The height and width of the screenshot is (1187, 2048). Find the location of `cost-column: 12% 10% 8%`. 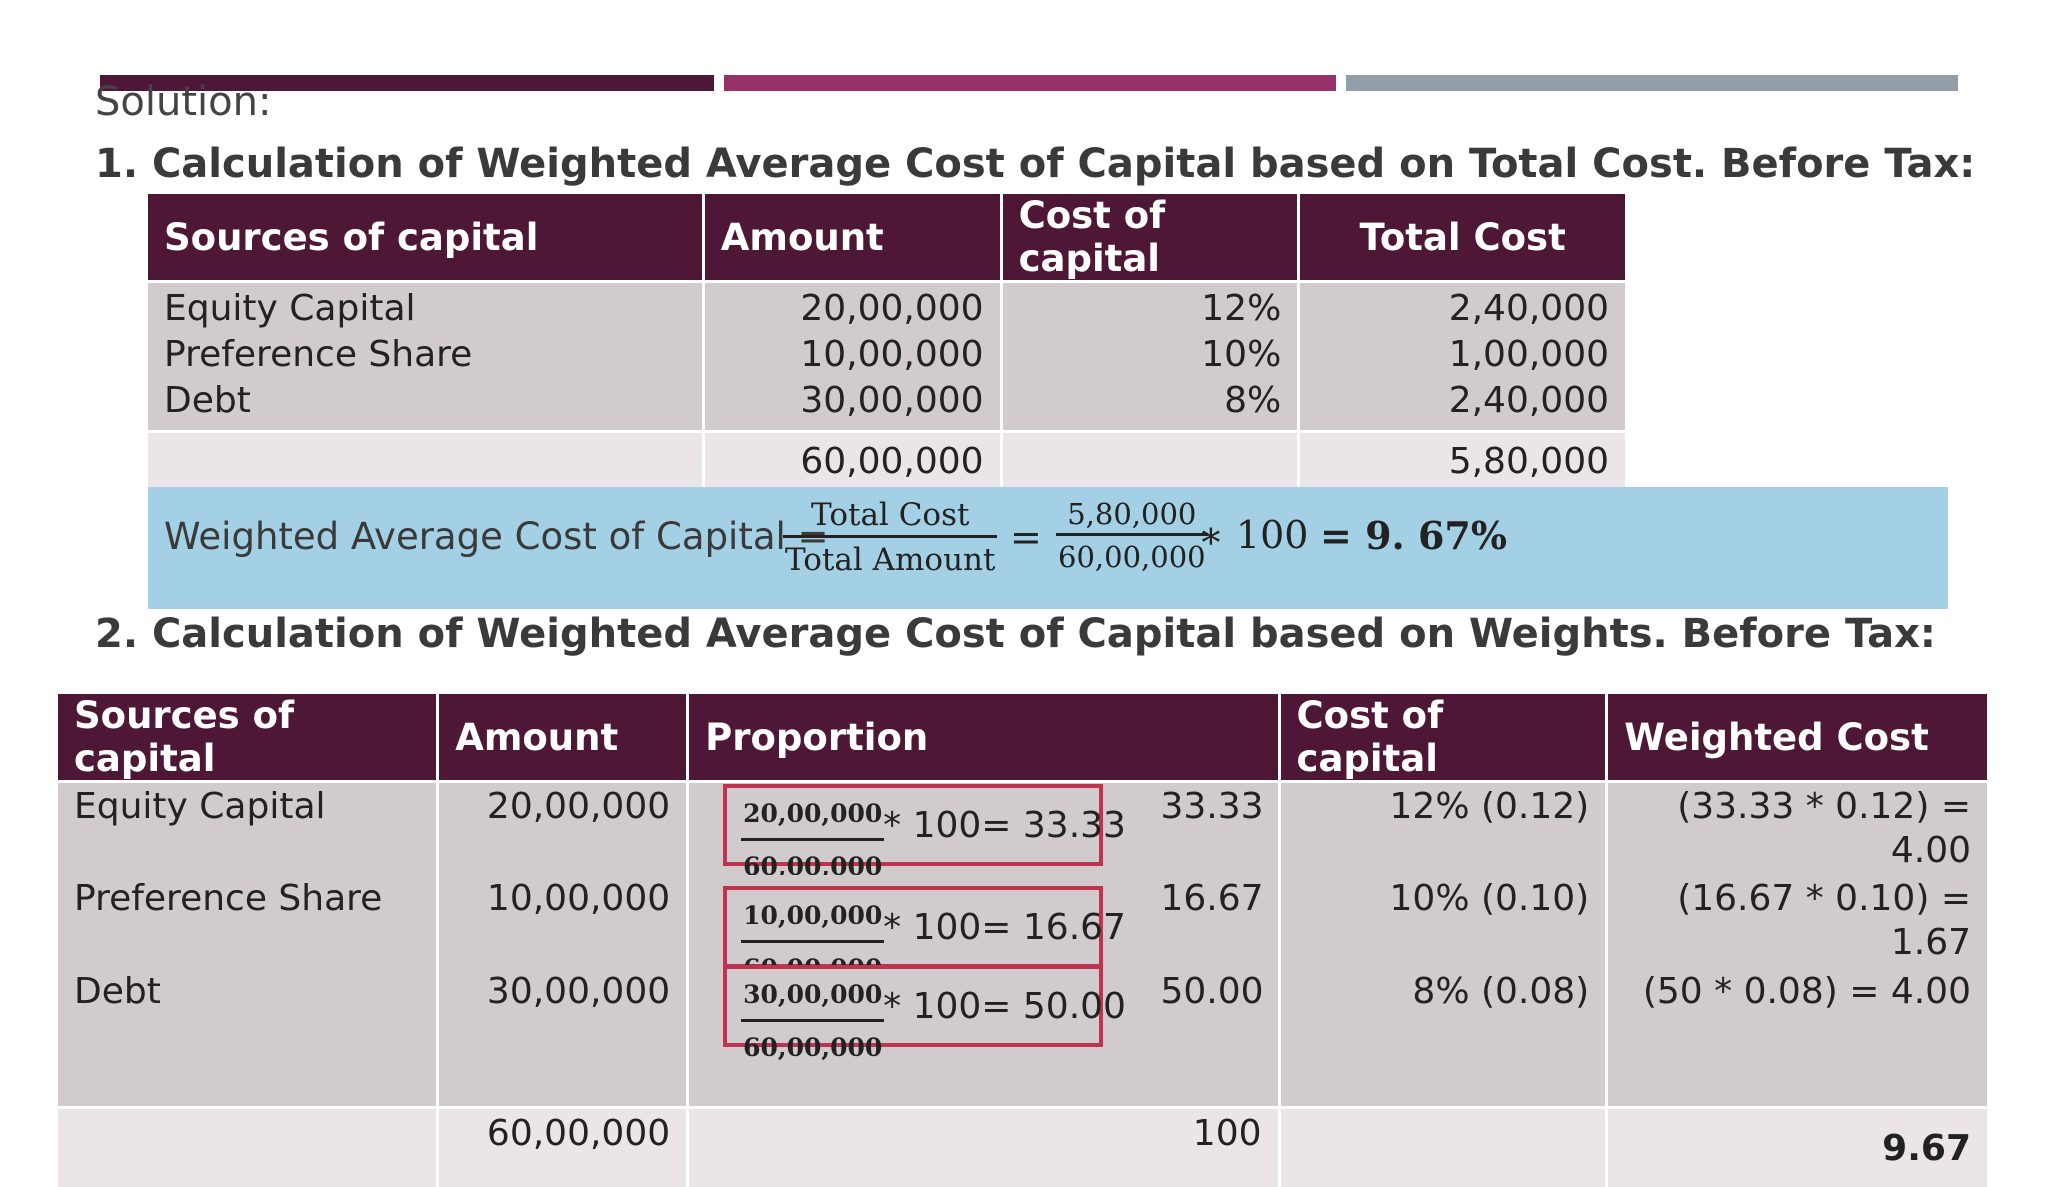

cost-column: 12% 10% 8% is located at coordinates (1150, 357).